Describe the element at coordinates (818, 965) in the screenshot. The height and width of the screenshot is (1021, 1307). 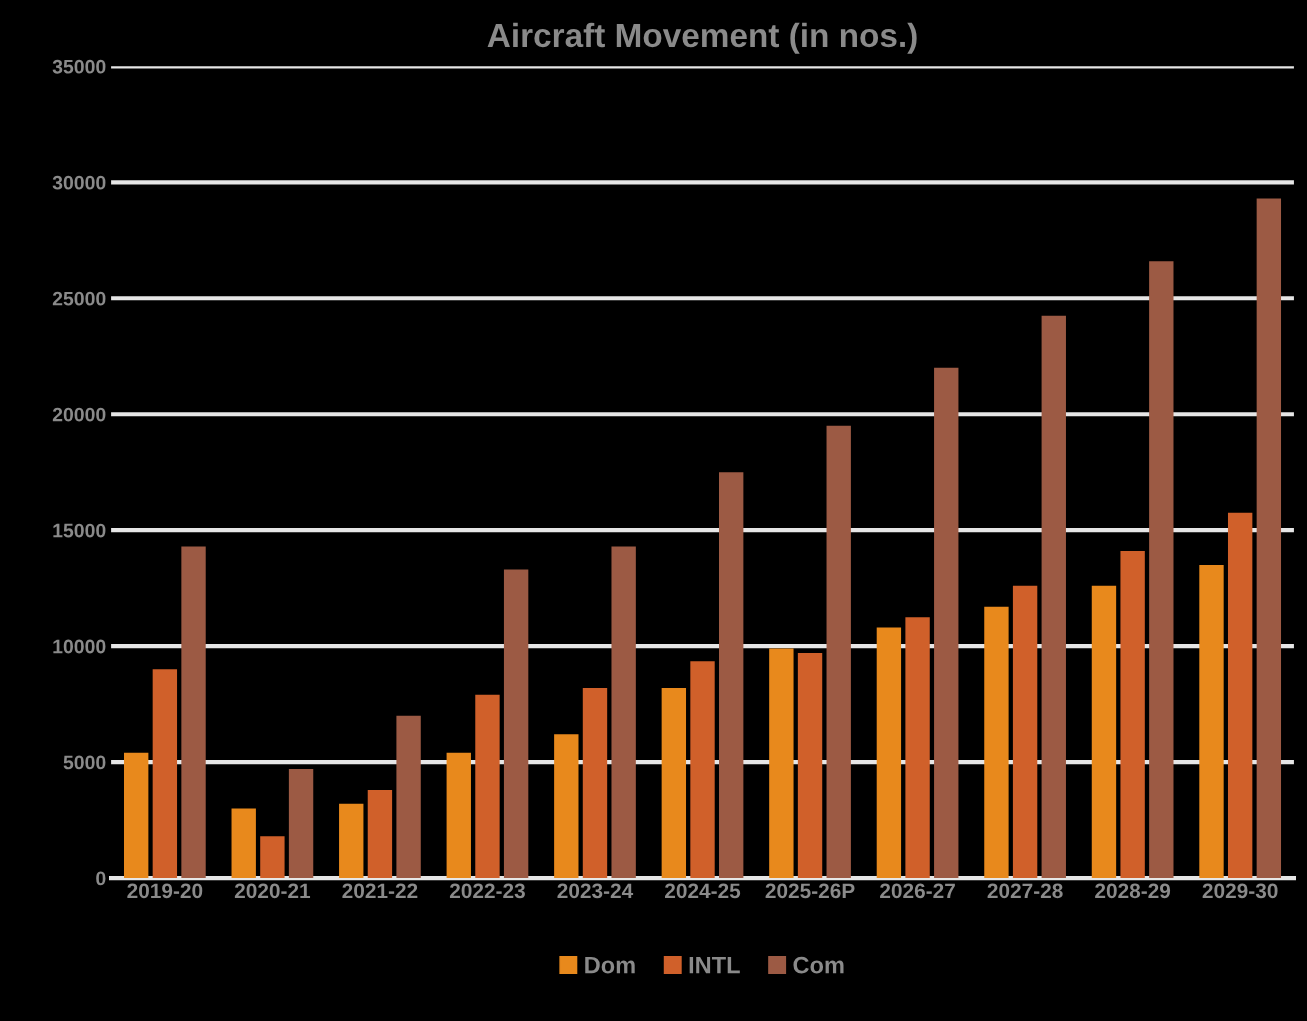
I see `legend-label: Com` at that location.